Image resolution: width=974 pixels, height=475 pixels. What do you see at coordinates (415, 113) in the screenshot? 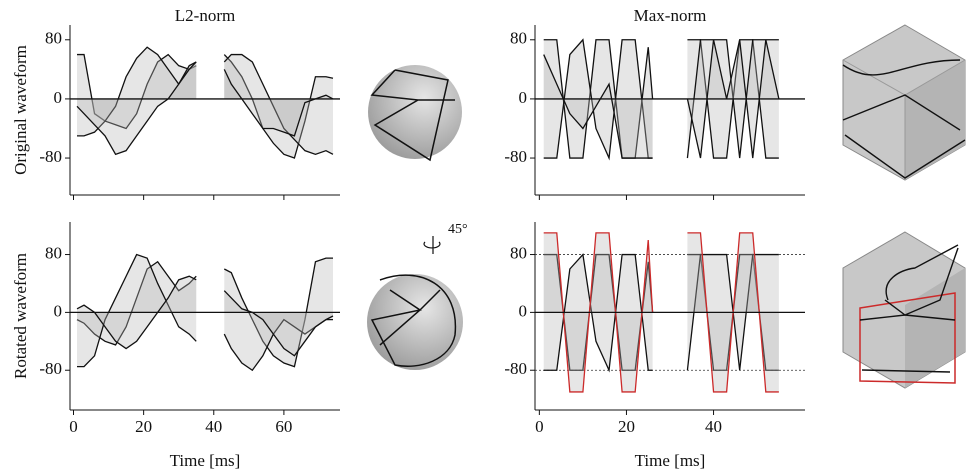
I see `sphere-top` at bounding box center [415, 113].